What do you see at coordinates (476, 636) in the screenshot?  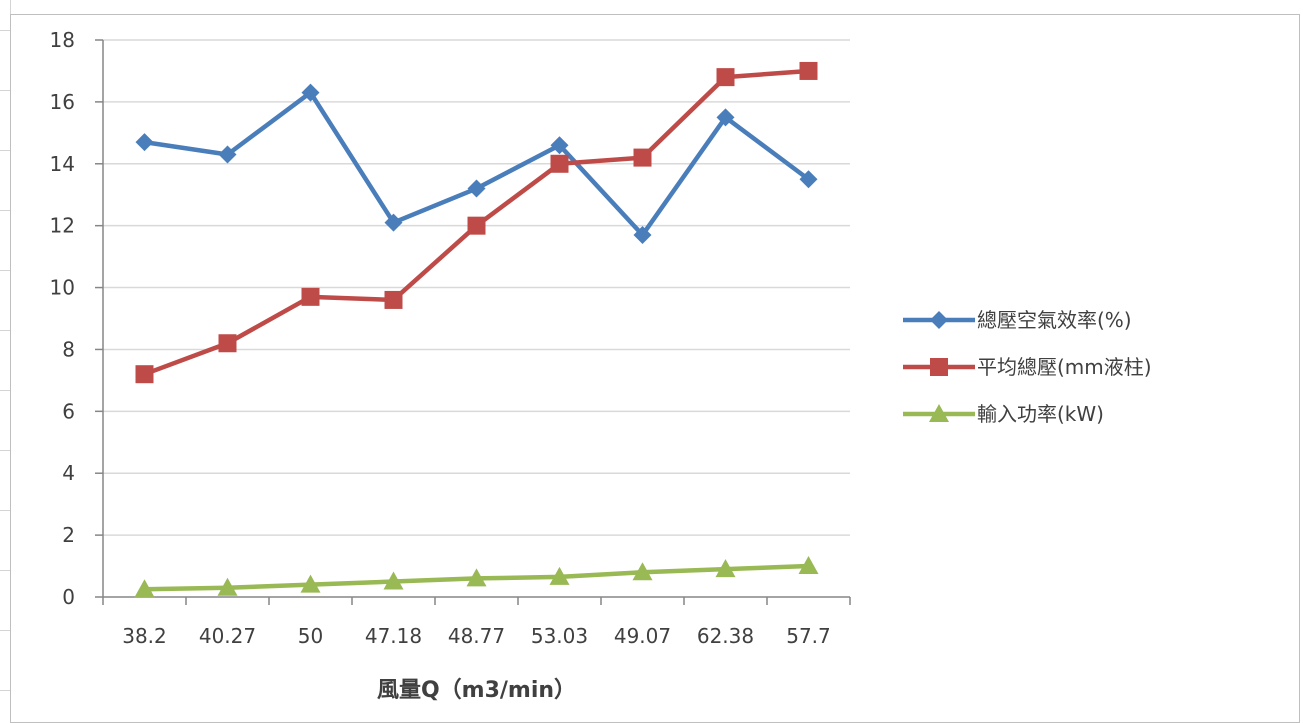 I see `x-tick-label: 48.77` at bounding box center [476, 636].